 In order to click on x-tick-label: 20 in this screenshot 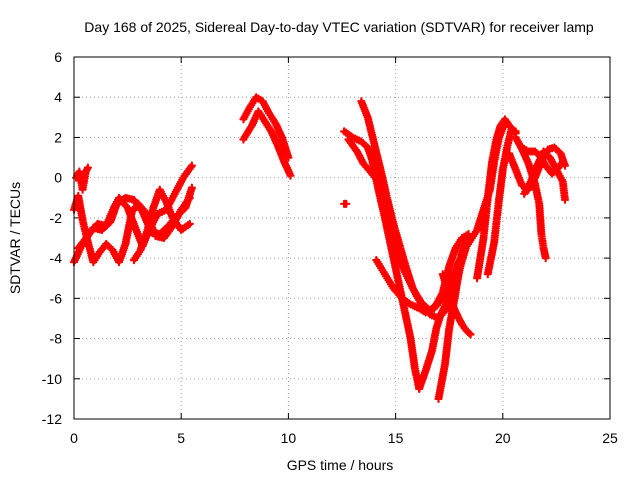, I will do `click(503, 438)`.